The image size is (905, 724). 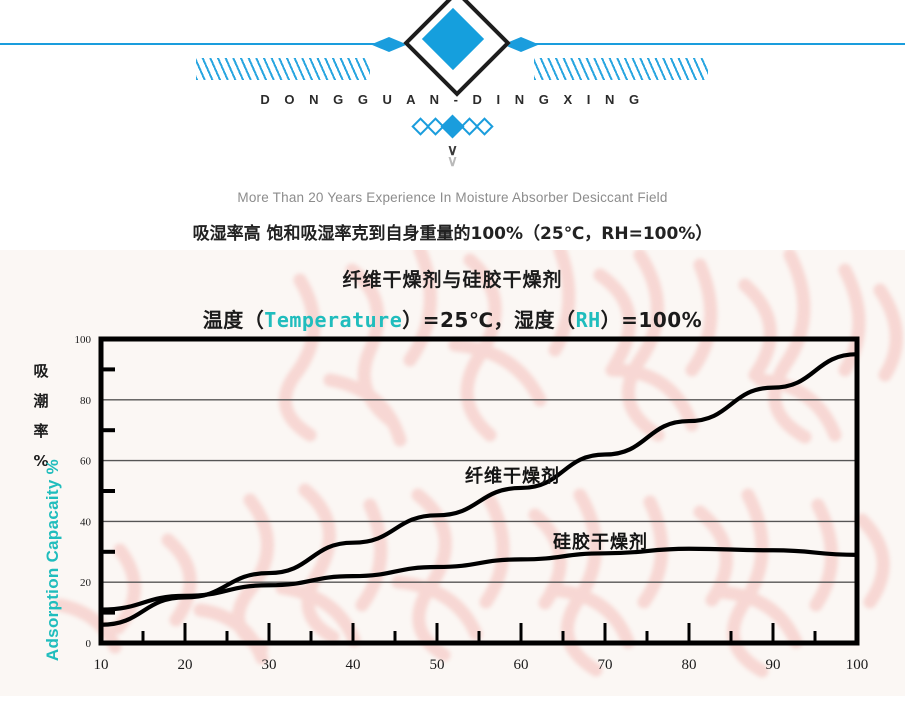 I want to click on x-axis-tick-label: 60, so click(x=521, y=665).